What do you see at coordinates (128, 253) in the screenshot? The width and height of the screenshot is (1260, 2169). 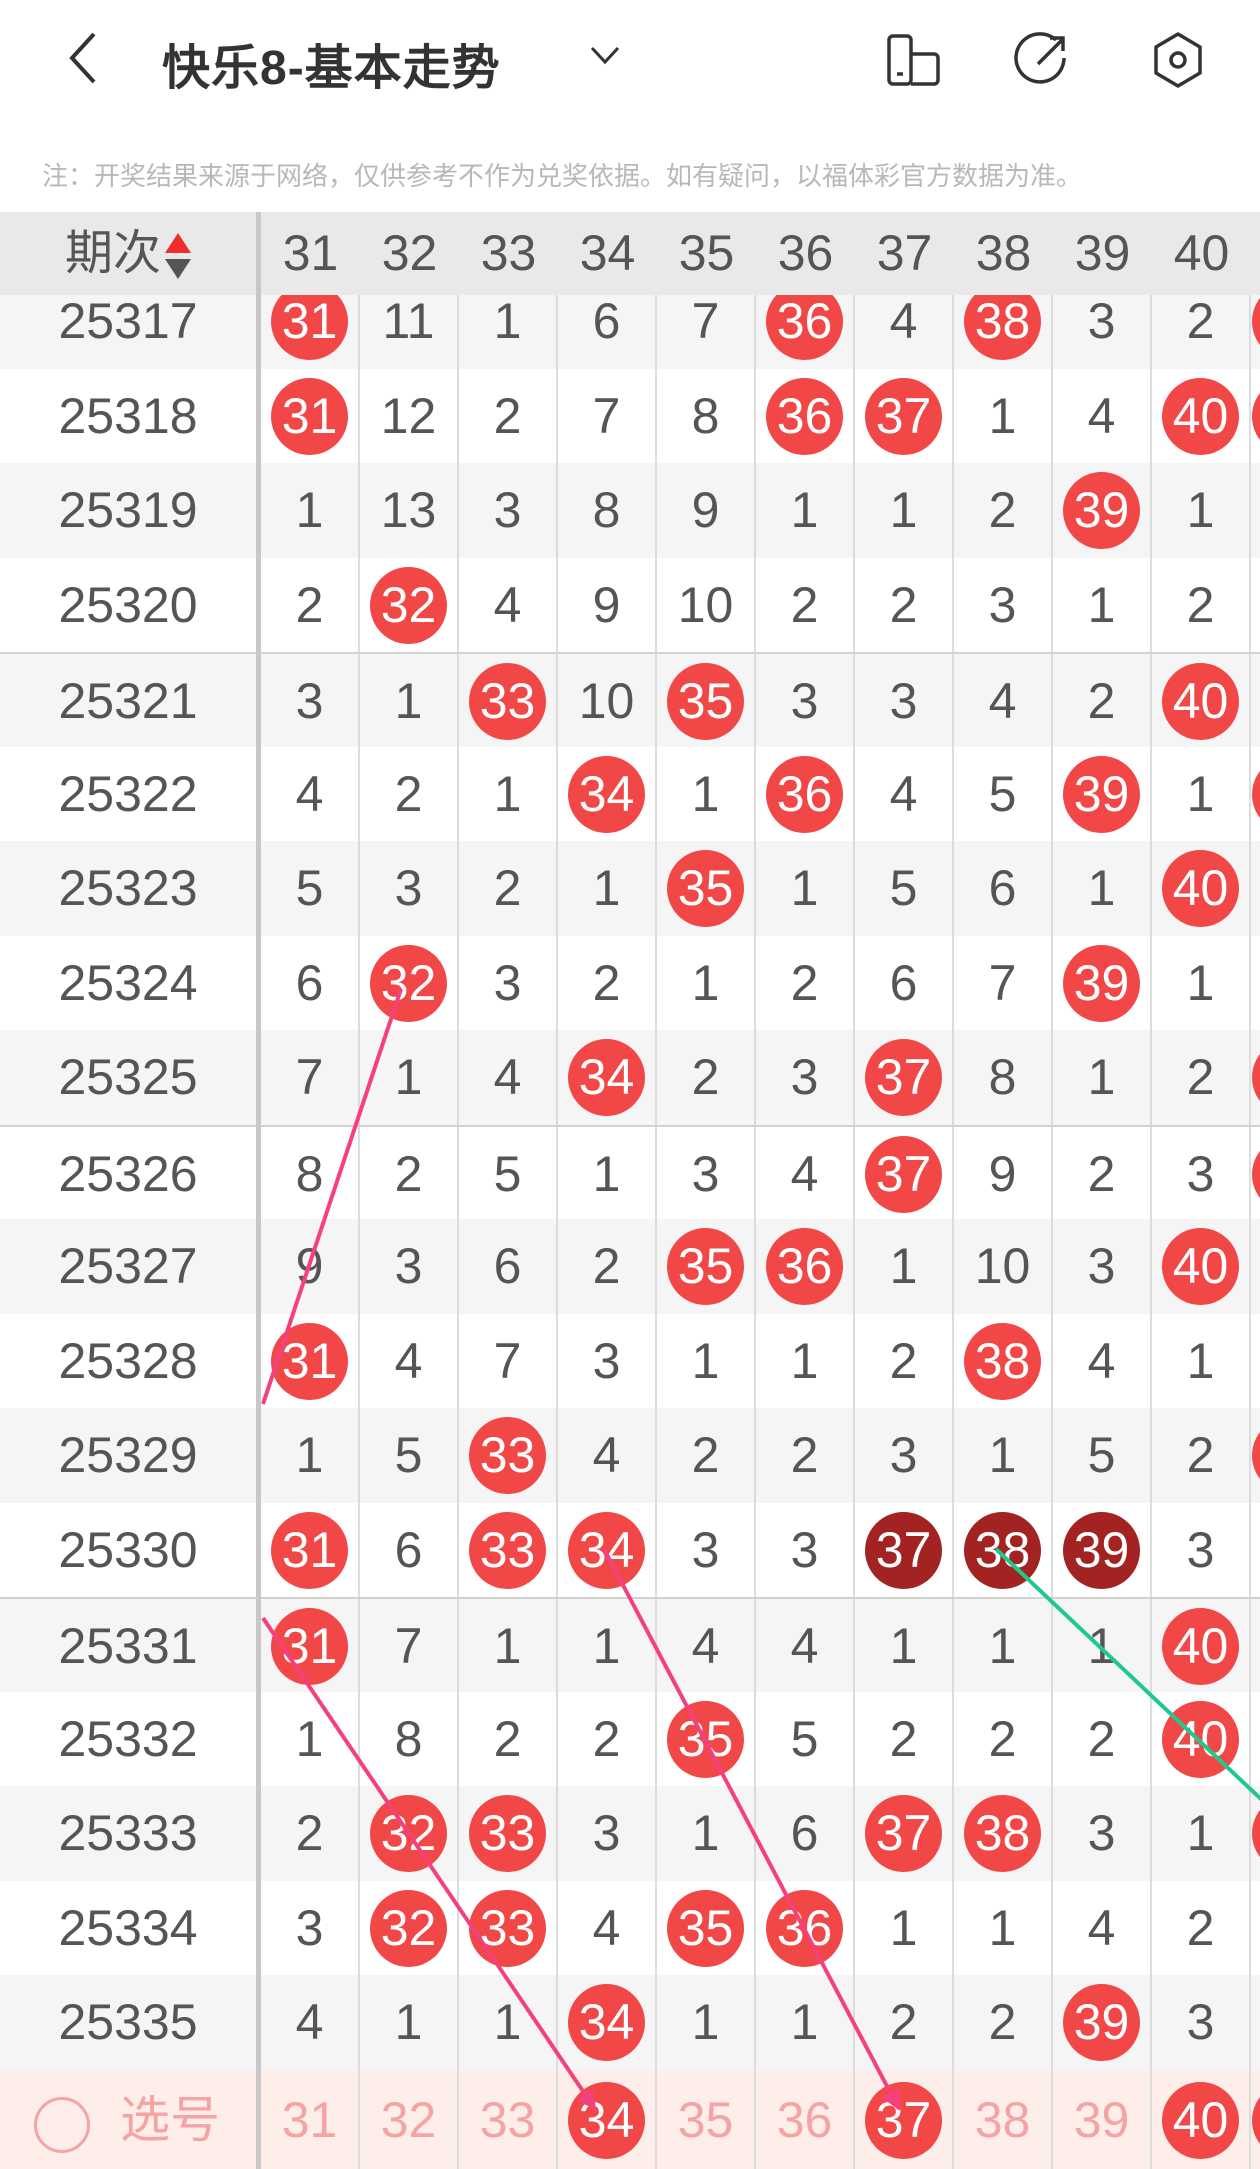 I see `issue-column-header: 期次` at bounding box center [128, 253].